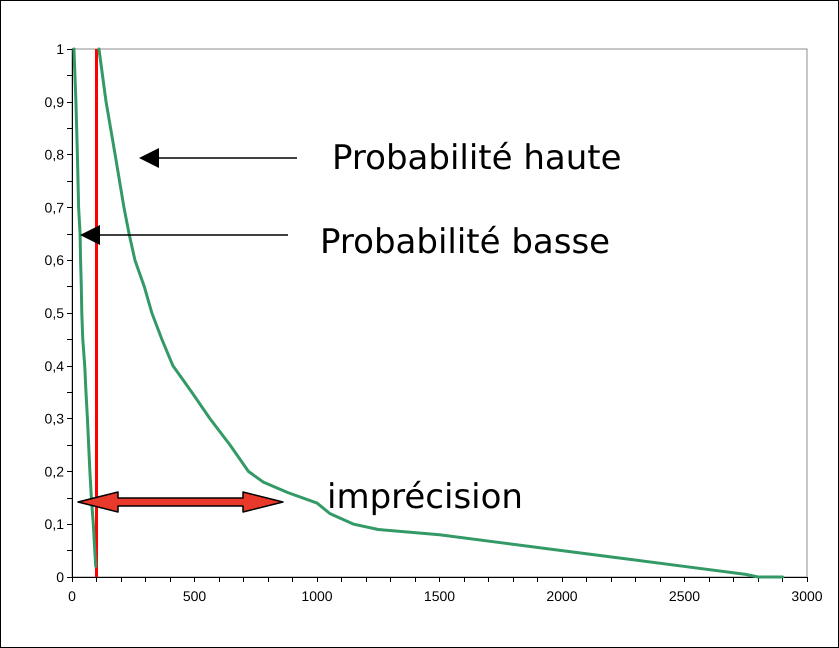 The image size is (839, 648). Describe the element at coordinates (72, 596) in the screenshot. I see `x-tick-label: 0` at that location.